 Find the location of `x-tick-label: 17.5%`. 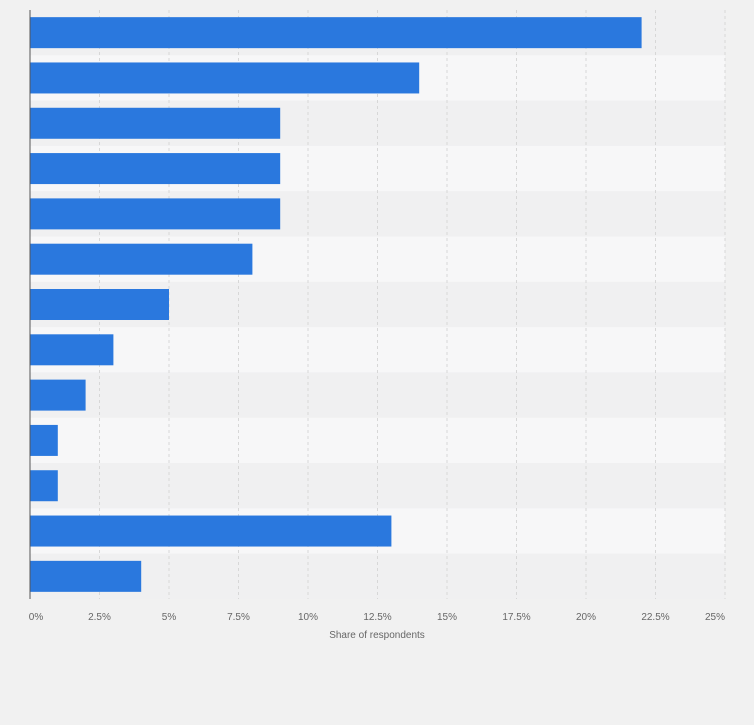

x-tick-label: 17.5% is located at coordinates (516, 617).